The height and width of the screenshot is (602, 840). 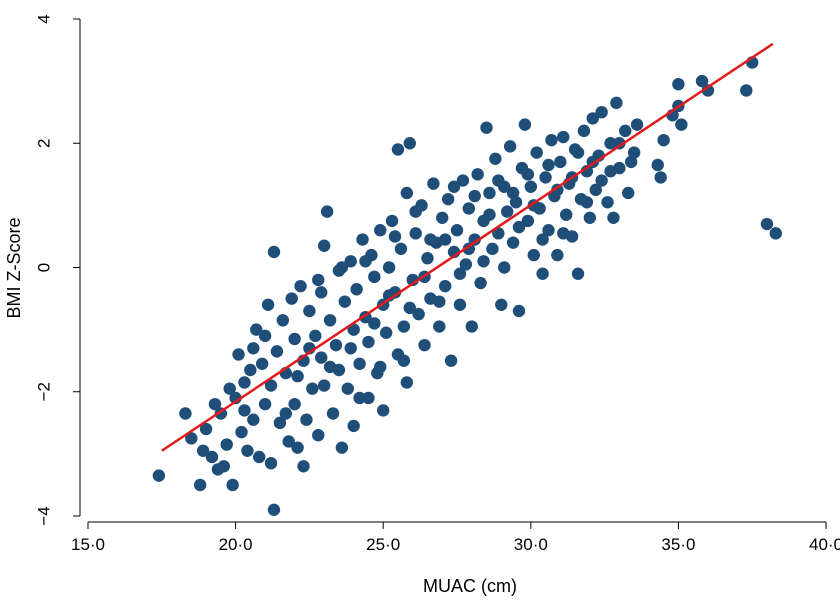 What do you see at coordinates (678, 544) in the screenshot?
I see `x-tick-label: 35·0` at bounding box center [678, 544].